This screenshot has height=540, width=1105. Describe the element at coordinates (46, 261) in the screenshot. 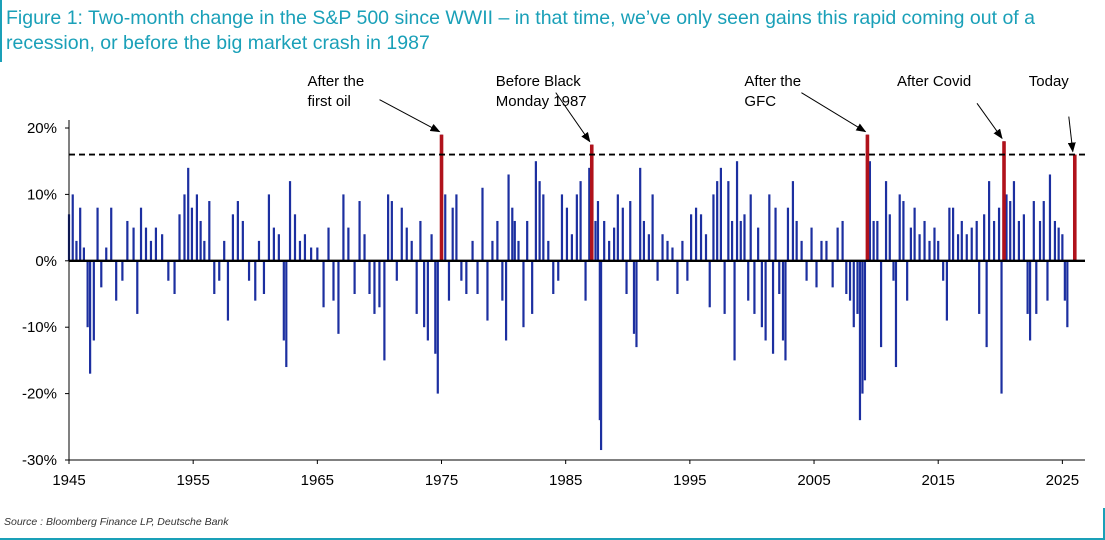

I see `y-tick-label: 0%` at that location.